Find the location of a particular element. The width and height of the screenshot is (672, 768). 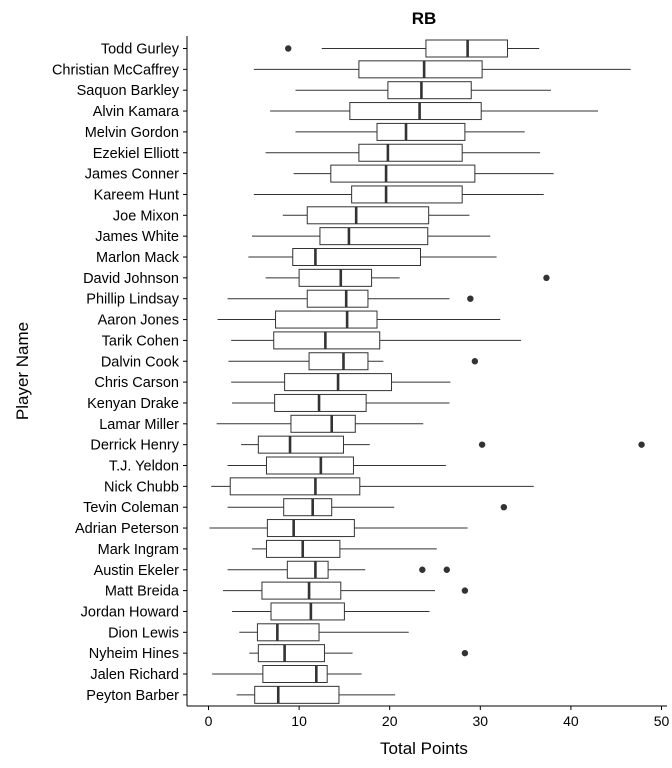

box-nick-chubb is located at coordinates (372, 486).